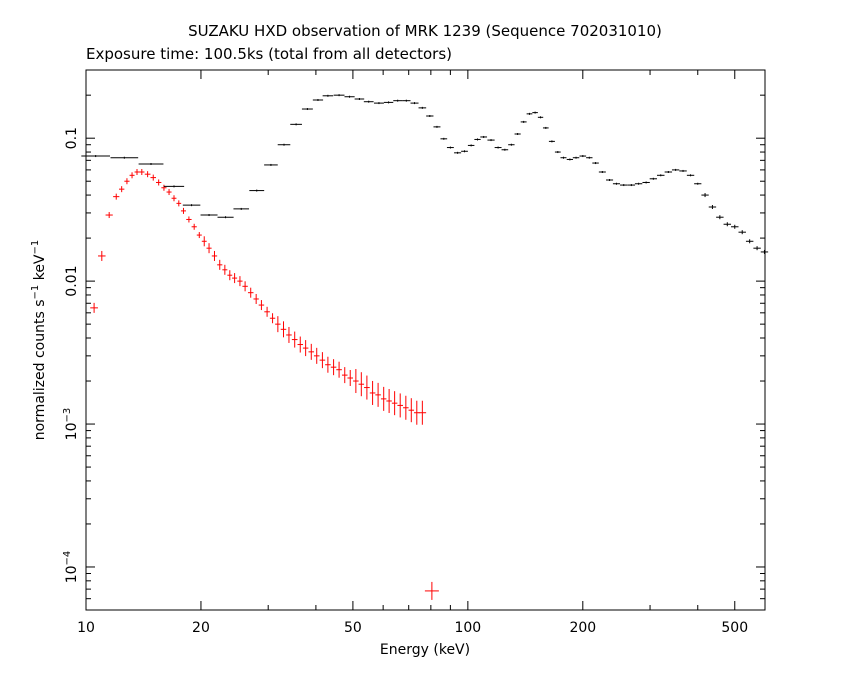  Describe the element at coordinates (35, 247) in the screenshot. I see `y-axis-label-exp2: −1` at that location.